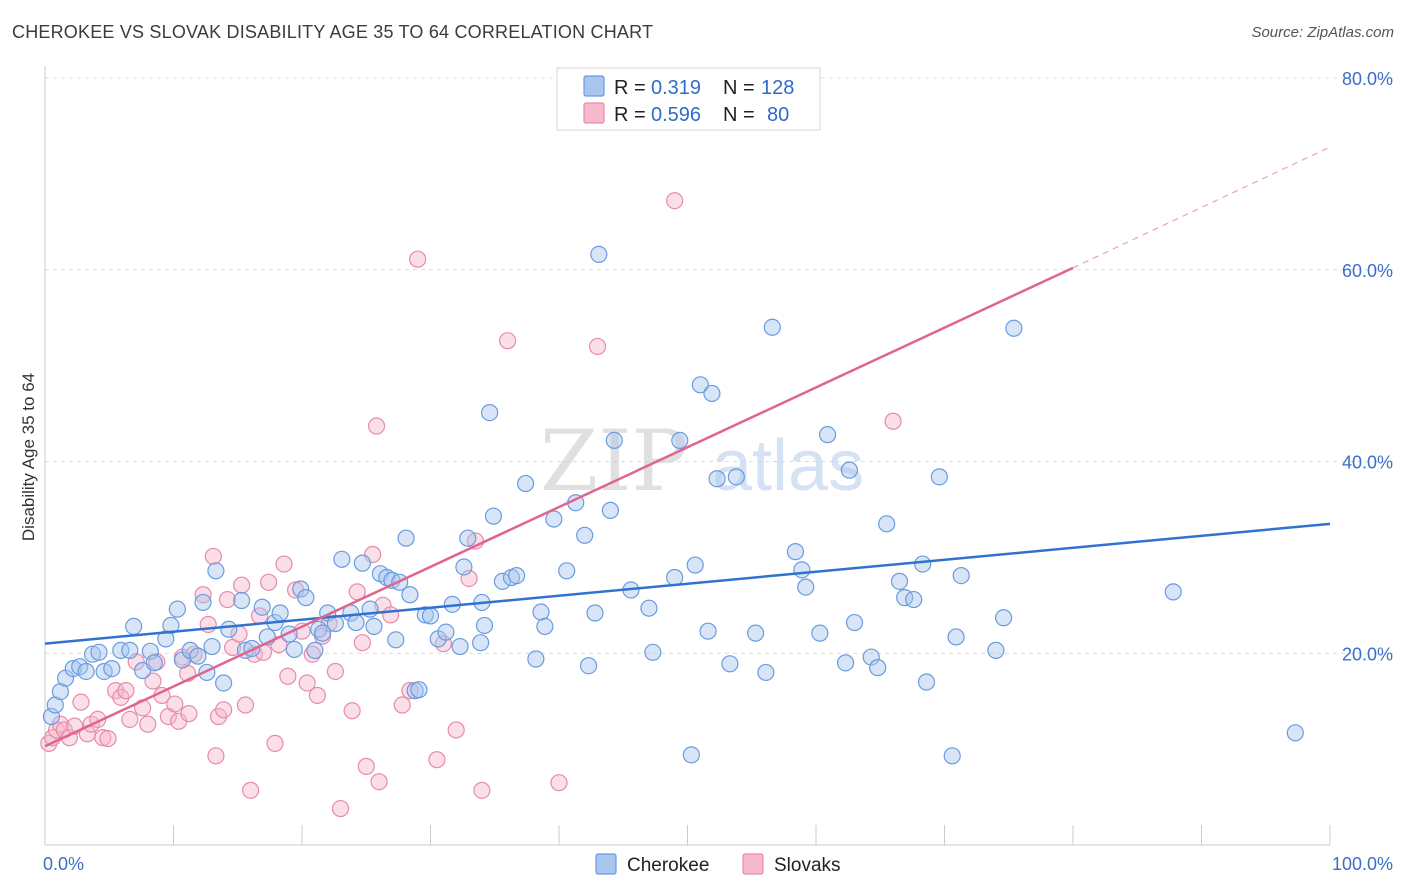 The image size is (1406, 892). Describe the element at coordinates (739, 88) in the screenshot. I see `legend-n-label: N =` at that location.